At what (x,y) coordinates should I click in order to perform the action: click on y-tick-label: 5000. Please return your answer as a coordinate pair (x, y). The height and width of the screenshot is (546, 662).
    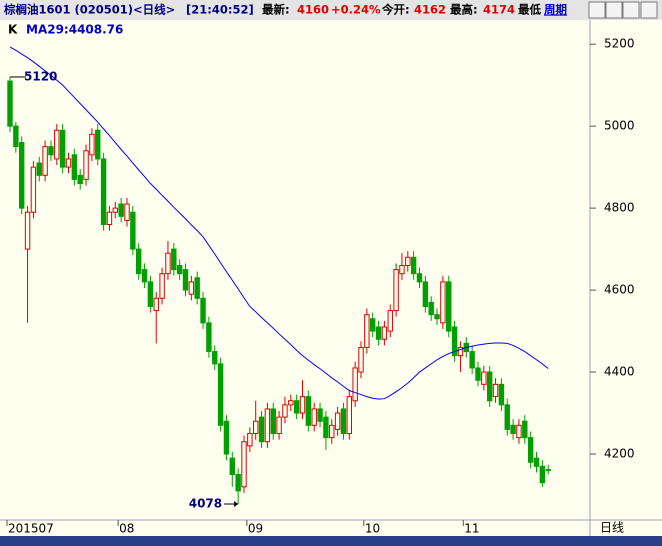
    Looking at the image, I should click on (619, 126).